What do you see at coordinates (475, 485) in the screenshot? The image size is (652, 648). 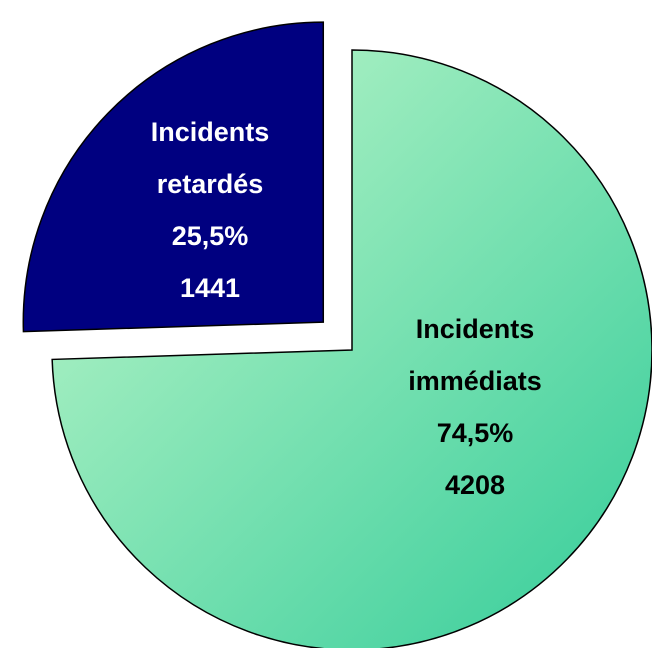 I see `count-label: 4208` at bounding box center [475, 485].